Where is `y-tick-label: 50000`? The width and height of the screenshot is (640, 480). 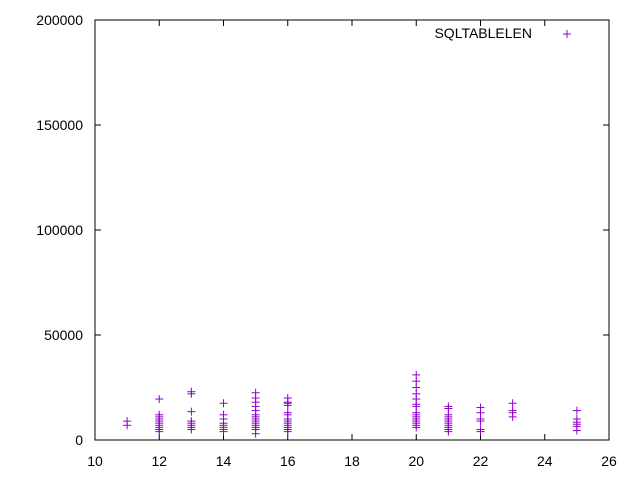 y-tick-label: 50000 is located at coordinates (63, 335).